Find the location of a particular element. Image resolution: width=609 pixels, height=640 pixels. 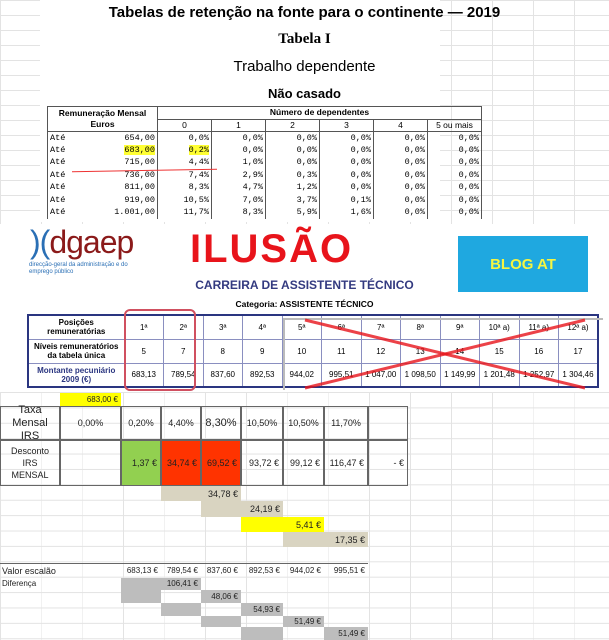

valor-label: Valor escalão is located at coordinates (60, 570).